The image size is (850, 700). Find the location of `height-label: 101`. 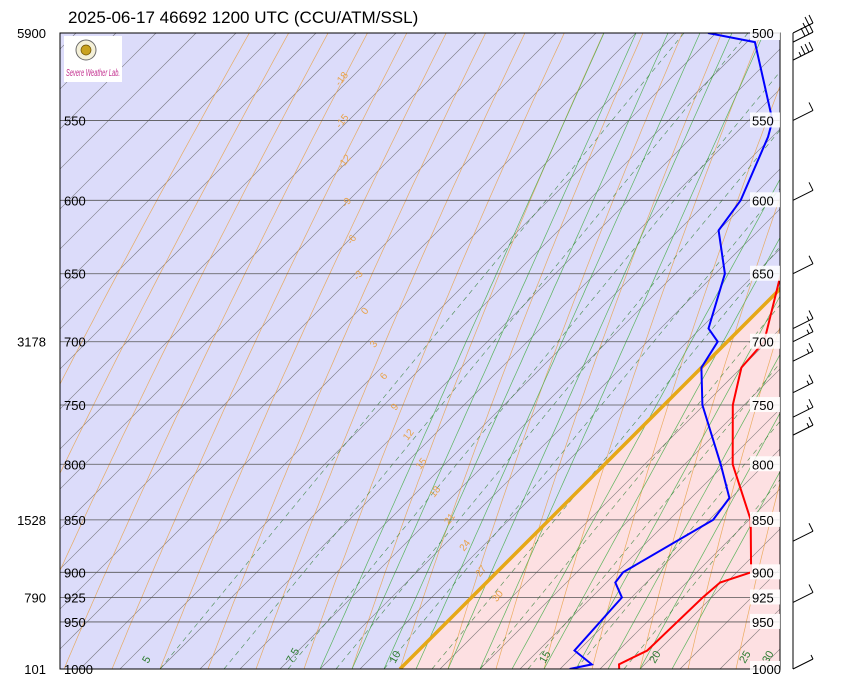

height-label: 101 is located at coordinates (35, 669).